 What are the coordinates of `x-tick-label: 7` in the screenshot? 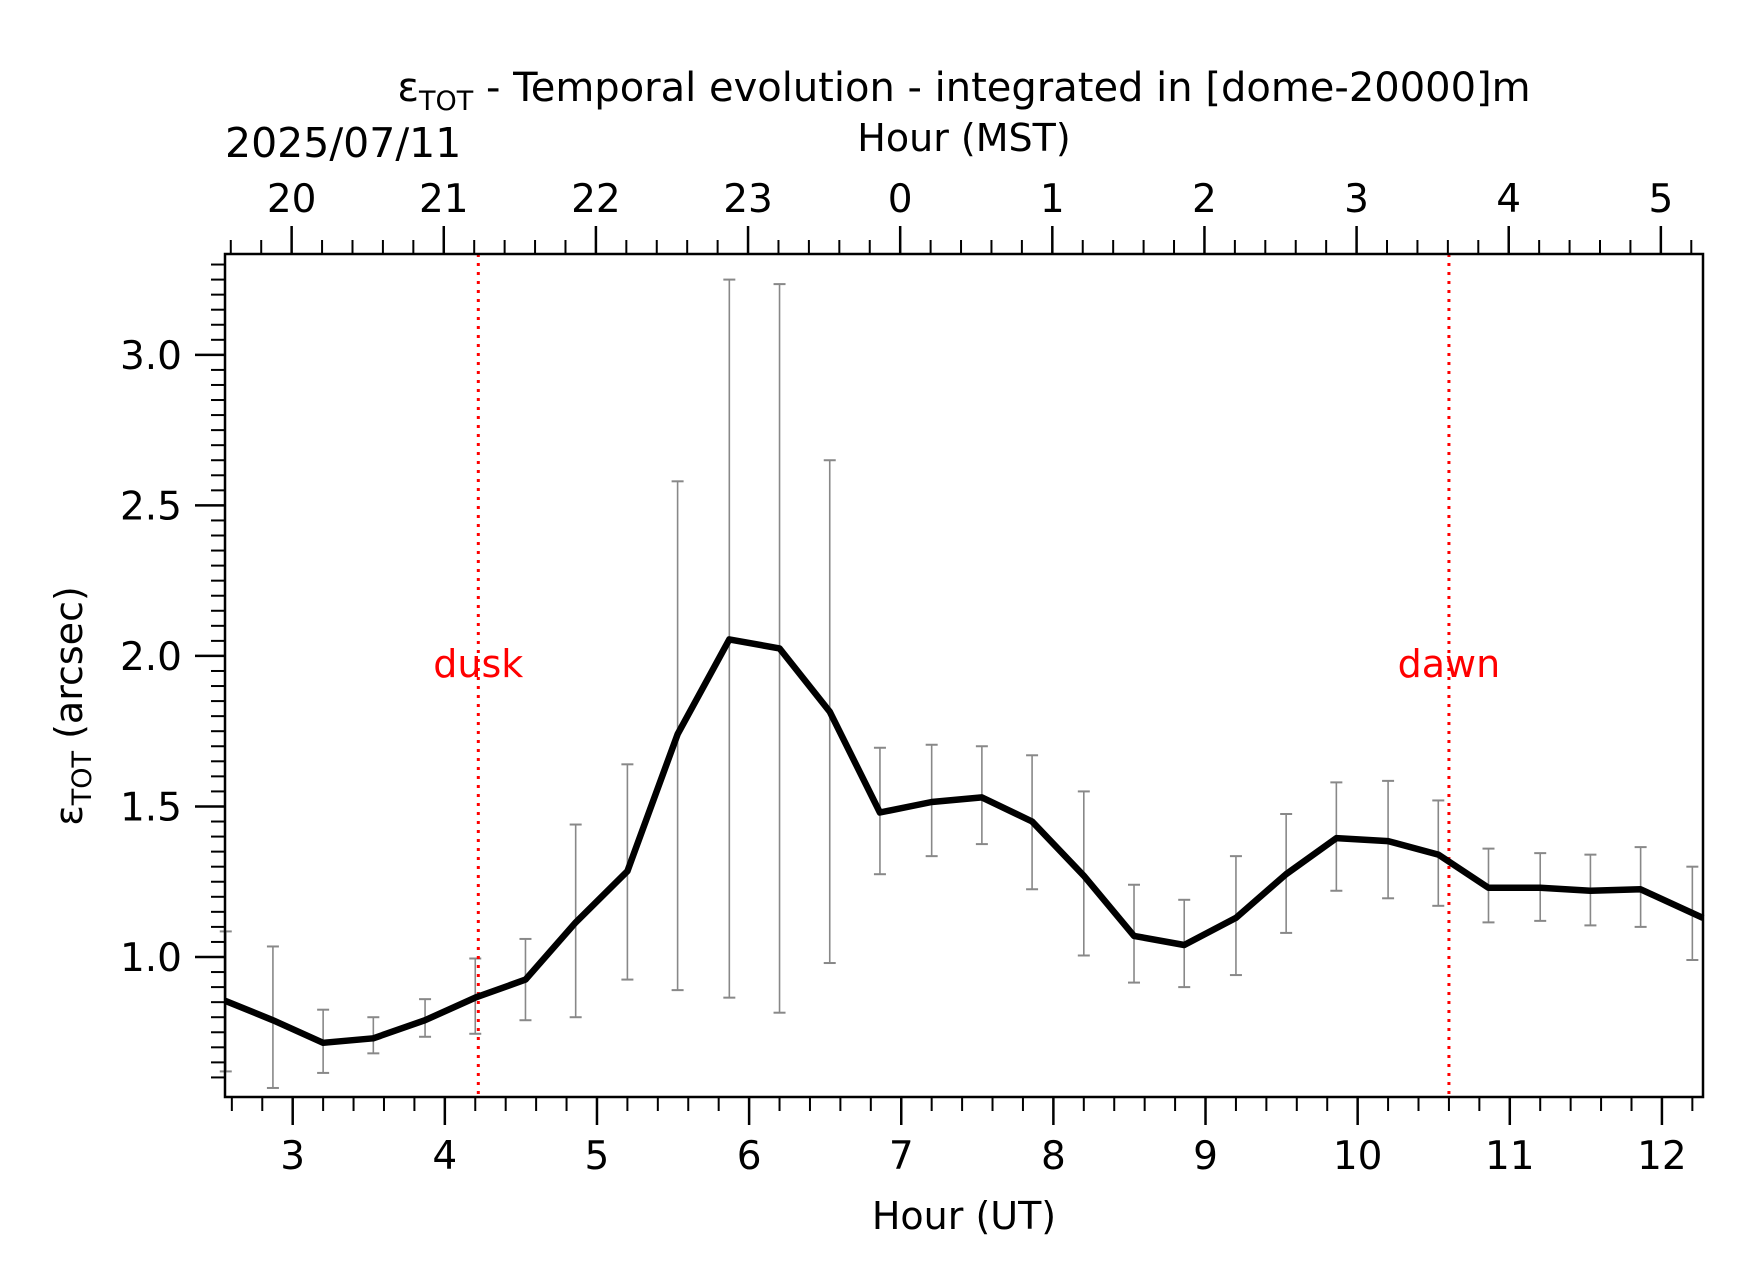 It's located at (901, 1156).